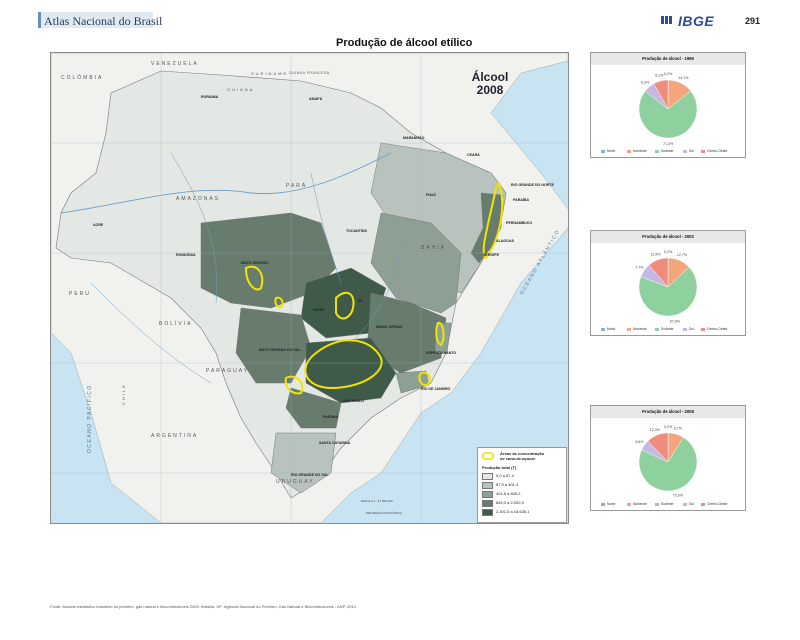 This screenshot has height=640, width=800. Describe the element at coordinates (639, 442) in the screenshot. I see `pie-data-label: 5,8%` at that location.